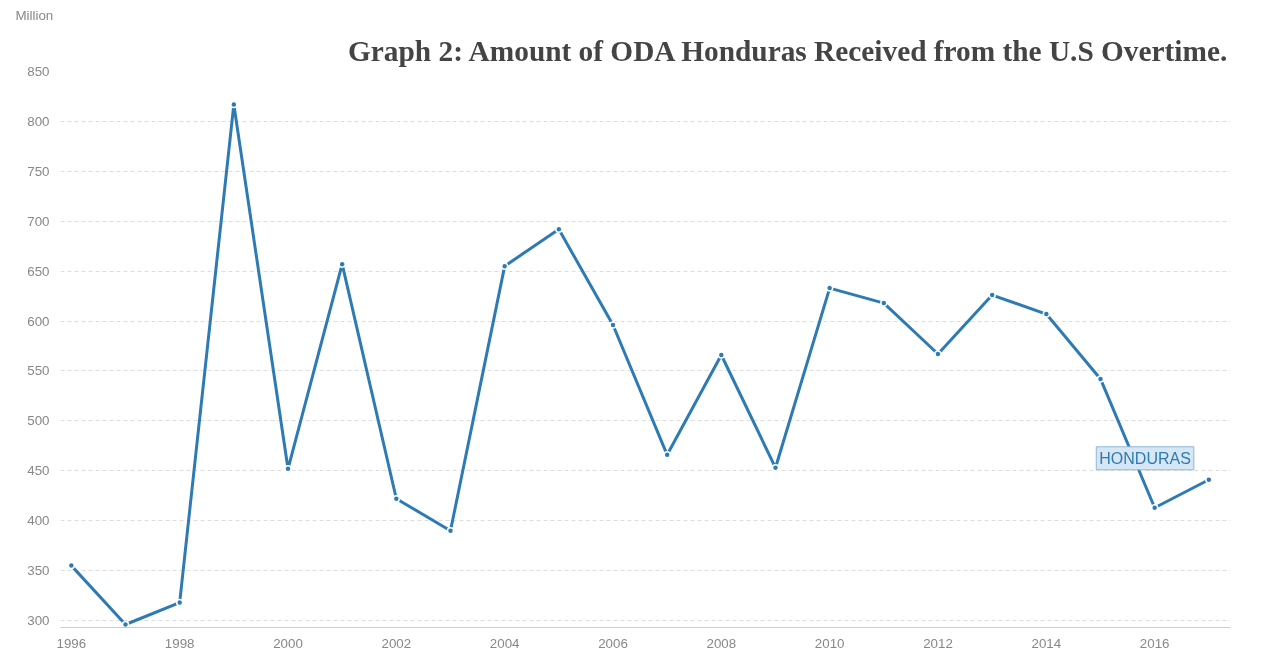  What do you see at coordinates (38, 171) in the screenshot?
I see `y-tick-label: 750` at bounding box center [38, 171].